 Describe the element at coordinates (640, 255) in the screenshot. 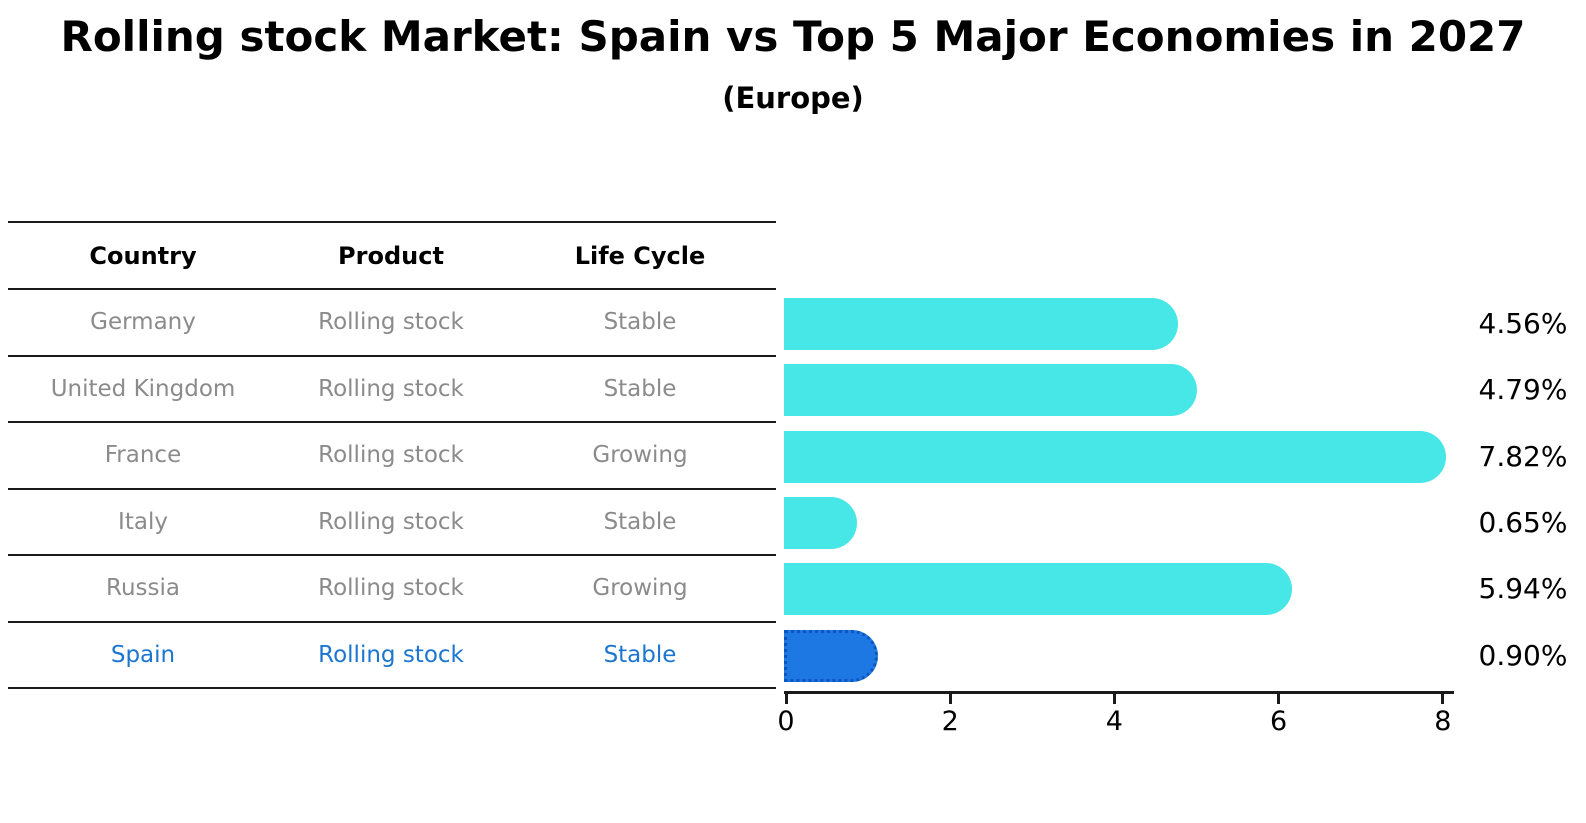

I see `table-header-life-cycle: Life Cycle` at that location.